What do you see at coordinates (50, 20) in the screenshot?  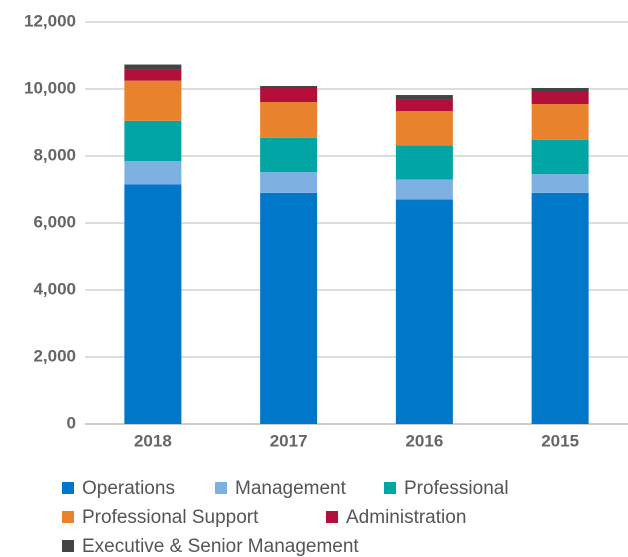 I see `y-tick-label: 12,000` at bounding box center [50, 20].